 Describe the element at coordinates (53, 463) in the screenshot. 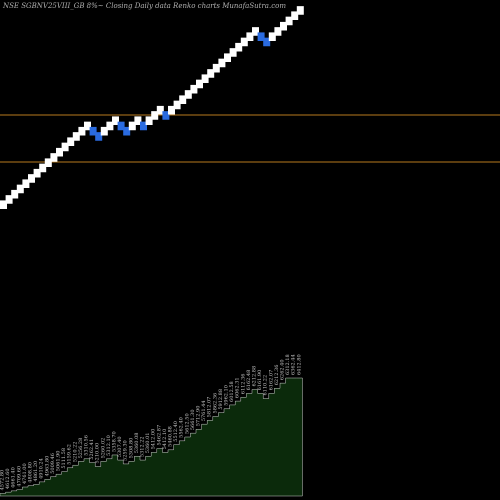

I see `price-label: 5009.46` at that location.